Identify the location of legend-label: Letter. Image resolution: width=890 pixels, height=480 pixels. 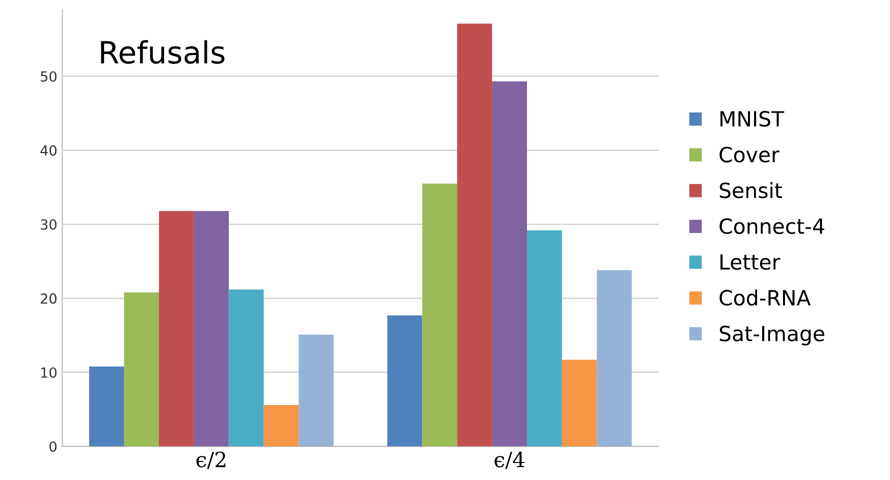
(750, 262).